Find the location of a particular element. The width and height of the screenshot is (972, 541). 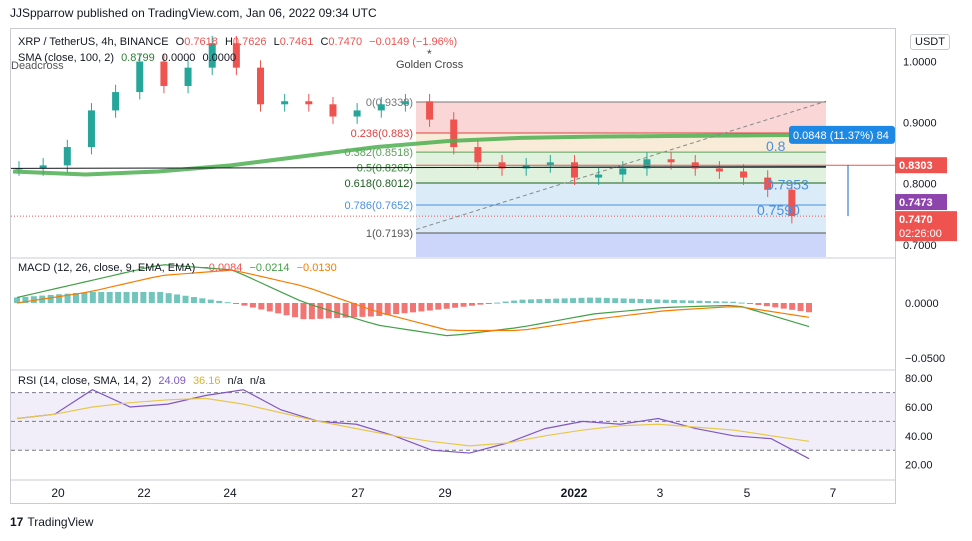

fib-label: 1(0.7193) is located at coordinates (389, 234).